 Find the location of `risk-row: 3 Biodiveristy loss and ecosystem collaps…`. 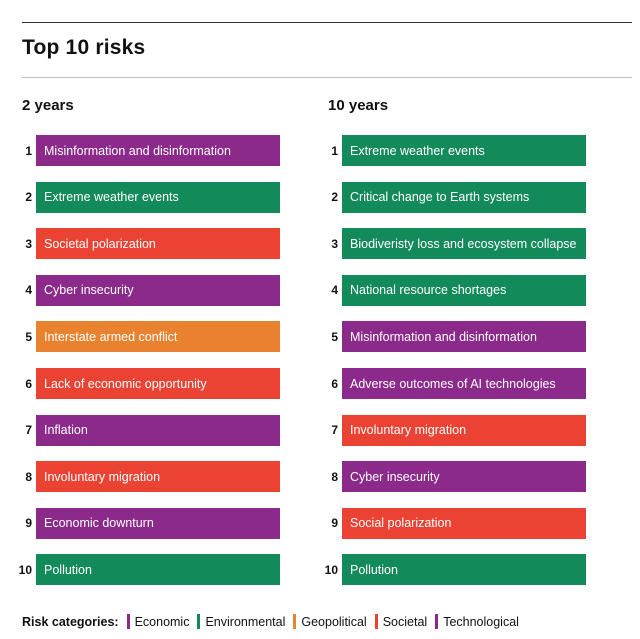

risk-row: 3 Biodiveristy loss and ecosystem collaps… is located at coordinates (455, 244).